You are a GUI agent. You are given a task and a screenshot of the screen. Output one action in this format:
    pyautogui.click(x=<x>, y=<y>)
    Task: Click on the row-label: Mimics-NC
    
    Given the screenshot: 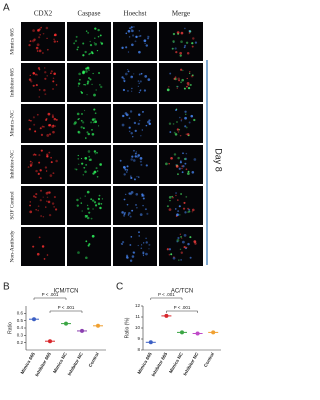 What is the action you would take?
    pyautogui.click(x=12, y=123)
    